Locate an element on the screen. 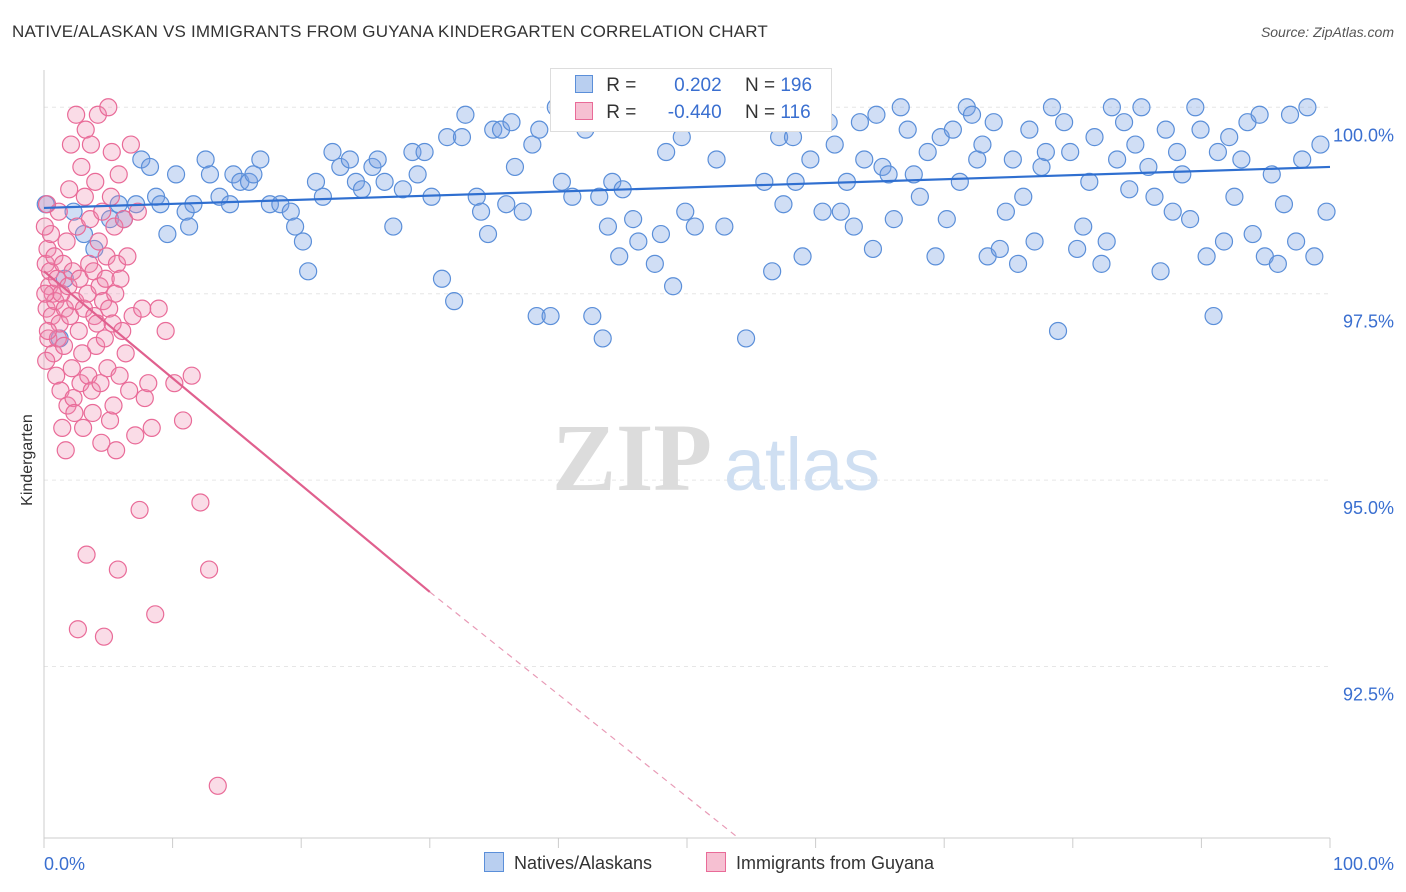  y-tick-label: 97.5% is located at coordinates (1368, 322).